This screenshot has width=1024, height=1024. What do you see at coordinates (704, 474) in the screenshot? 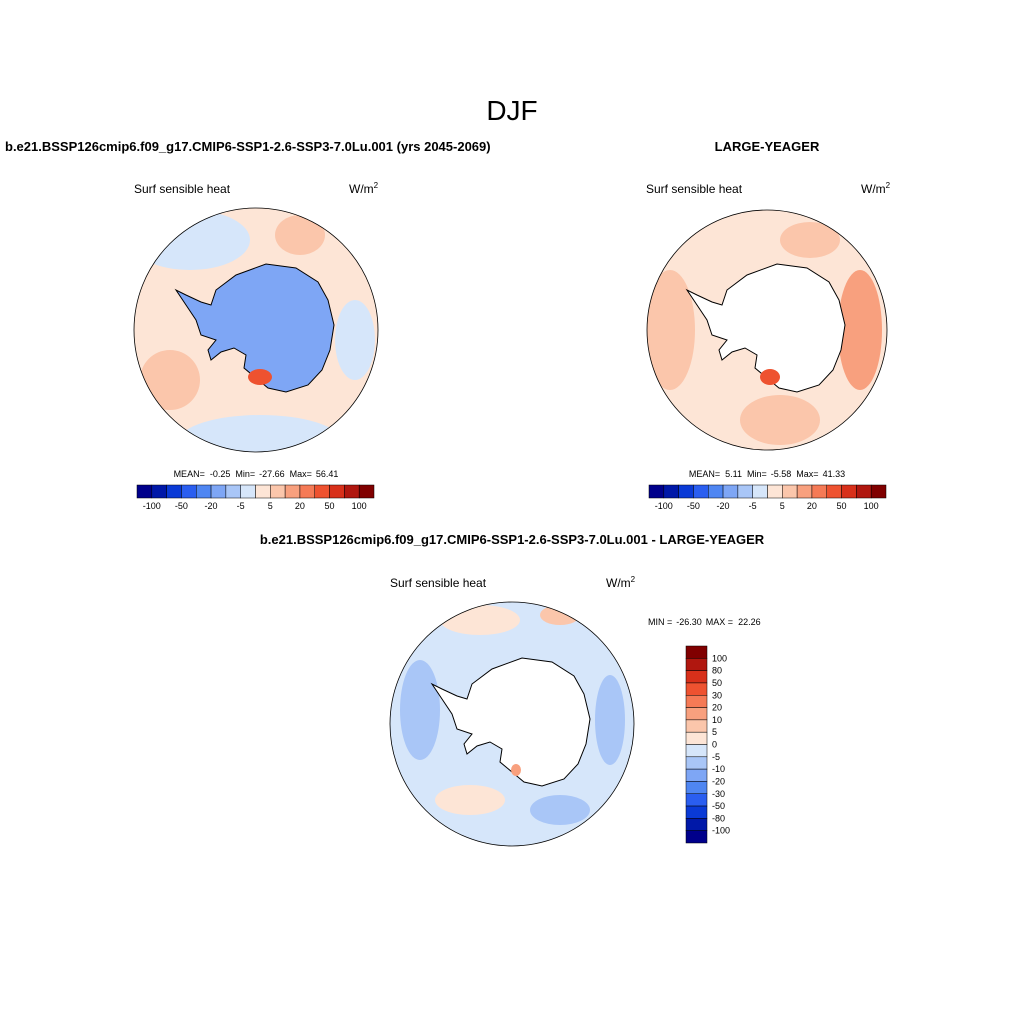
I see `stat-label: MEAN=` at bounding box center [704, 474].